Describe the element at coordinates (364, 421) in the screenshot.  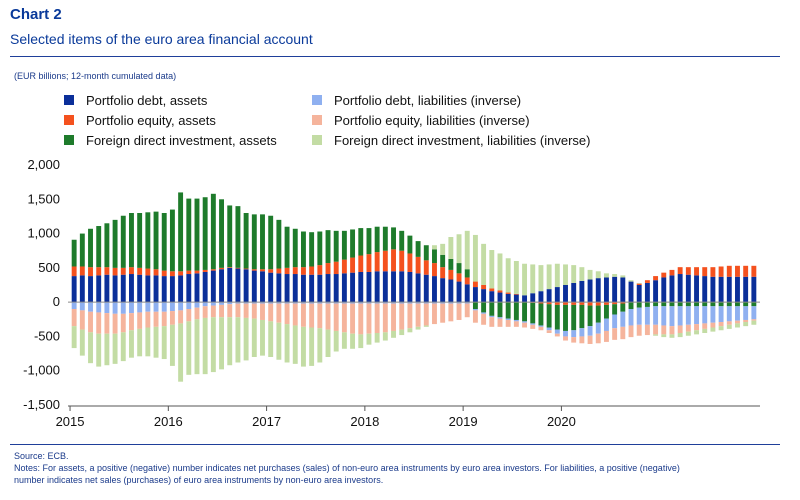
I see `x-tick-label: 2018` at that location.